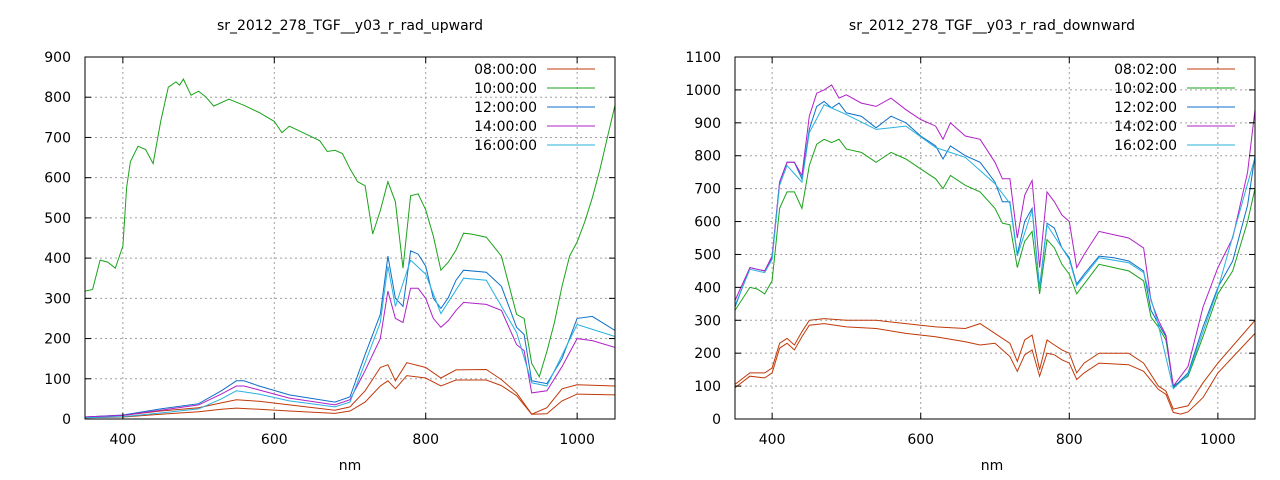  I want to click on legend-label: 08:02:00, so click(1145, 70).